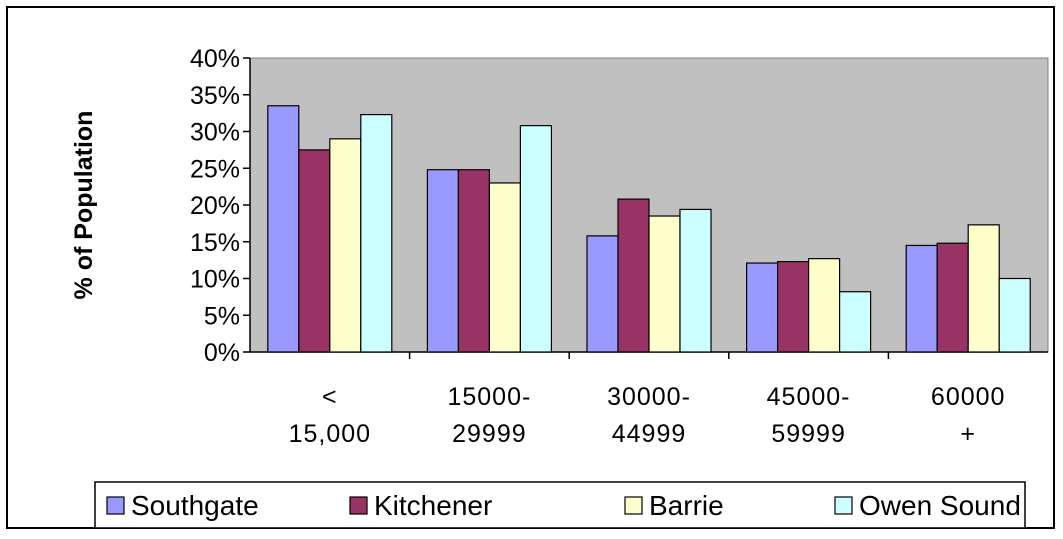 The image size is (1063, 539). What do you see at coordinates (215, 59) in the screenshot?
I see `y-tick-label: 40%` at bounding box center [215, 59].